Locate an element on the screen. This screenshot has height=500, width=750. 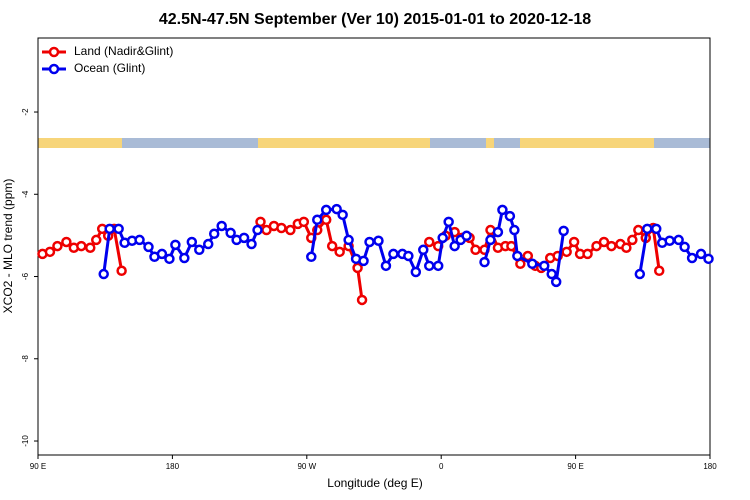
legend-label: Ocean (Glint) is located at coordinates (109, 68).